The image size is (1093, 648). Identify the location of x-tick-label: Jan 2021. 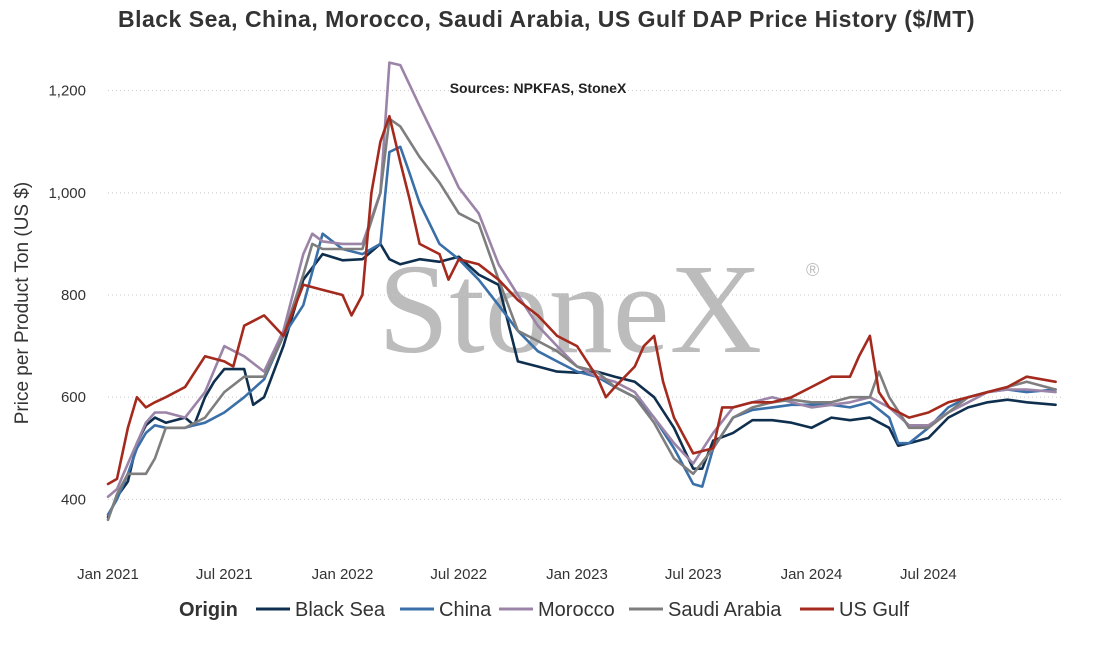
(108, 574).